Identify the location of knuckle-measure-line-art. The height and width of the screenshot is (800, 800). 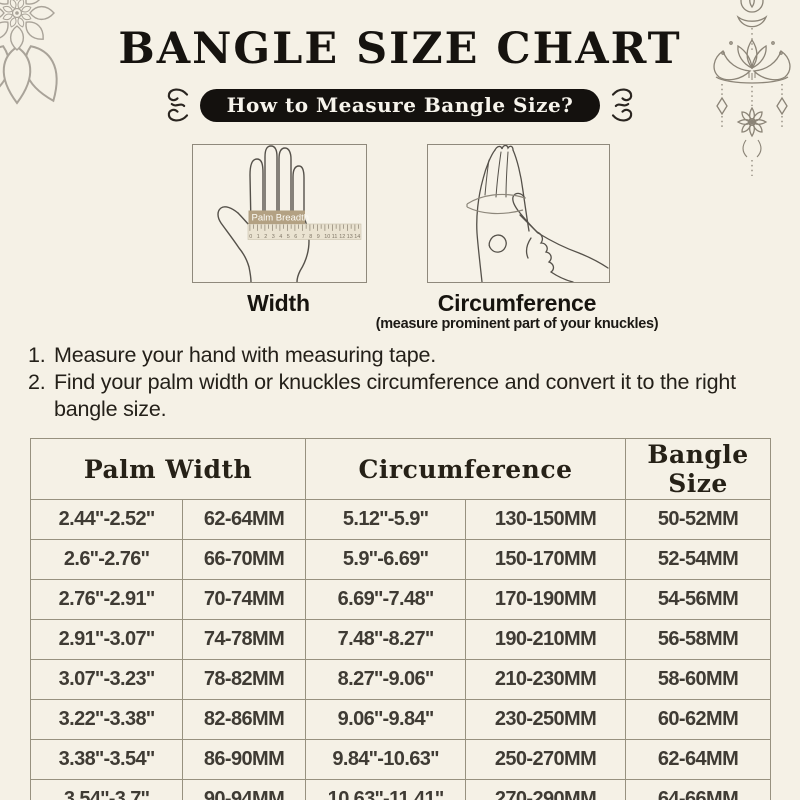
(542, 213).